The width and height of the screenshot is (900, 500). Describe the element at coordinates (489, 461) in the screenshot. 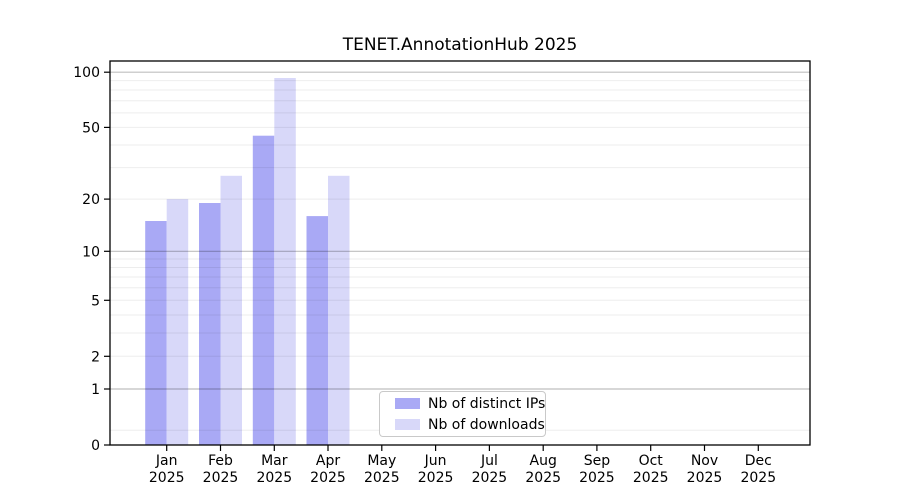

I see `x-tick-label-jul: Jul` at that location.